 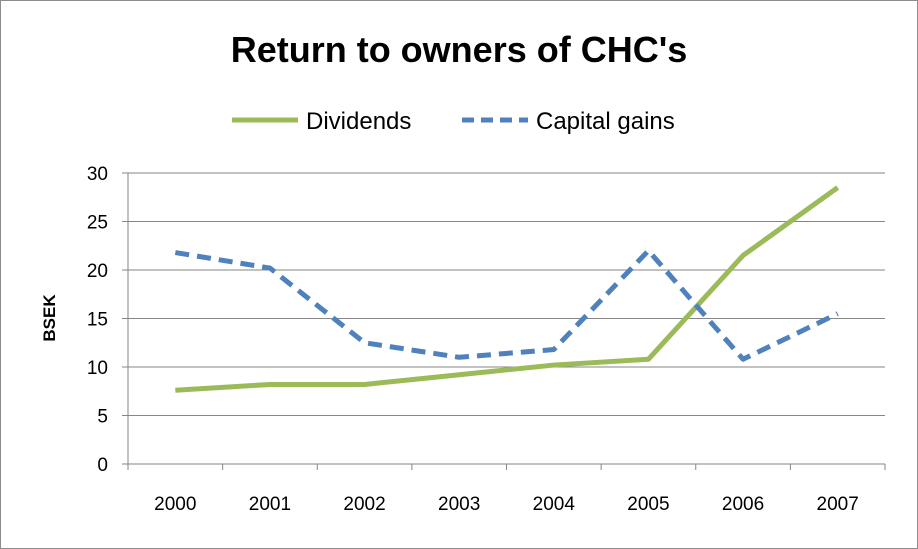 I want to click on y-tick-label-0: 0, so click(x=102, y=465).